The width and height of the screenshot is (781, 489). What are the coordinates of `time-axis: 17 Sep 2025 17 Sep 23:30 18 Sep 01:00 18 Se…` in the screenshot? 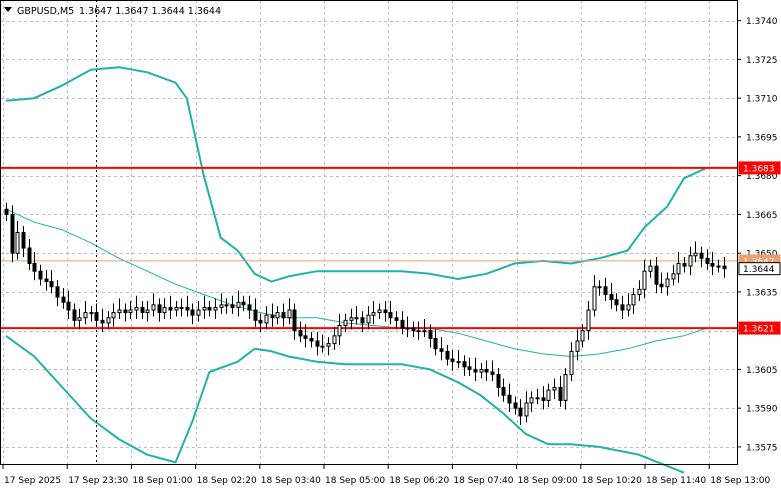 It's located at (386, 475).